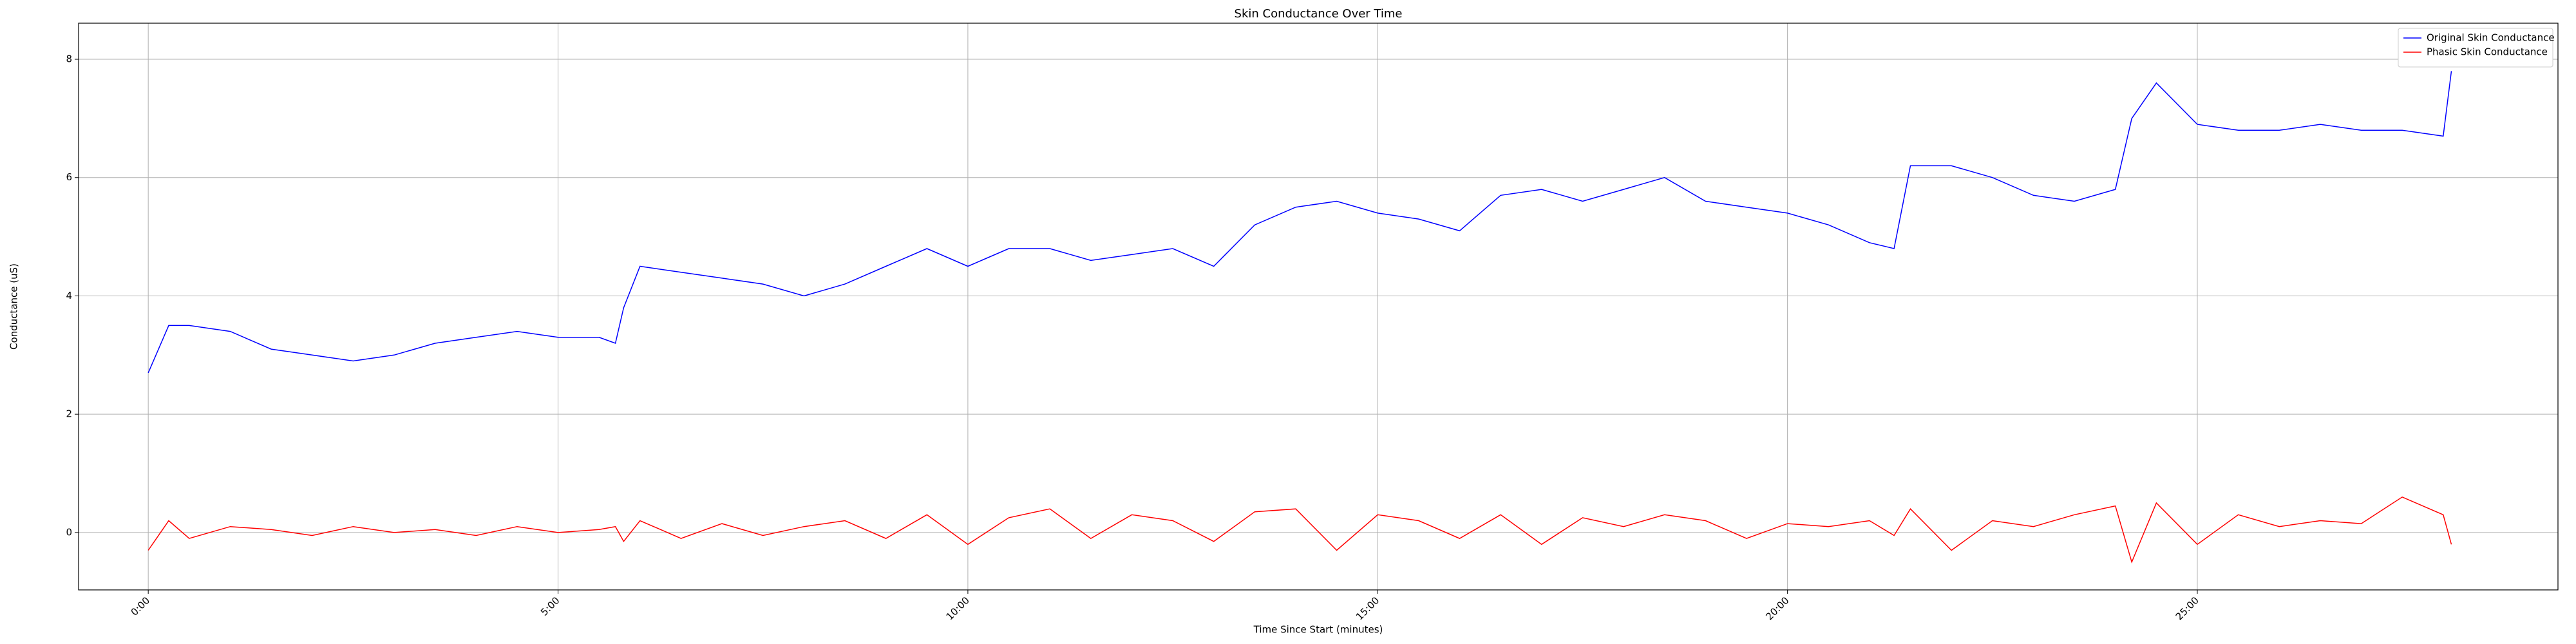  Describe the element at coordinates (2187, 608) in the screenshot. I see `x-tick-label: 25:00` at that location.